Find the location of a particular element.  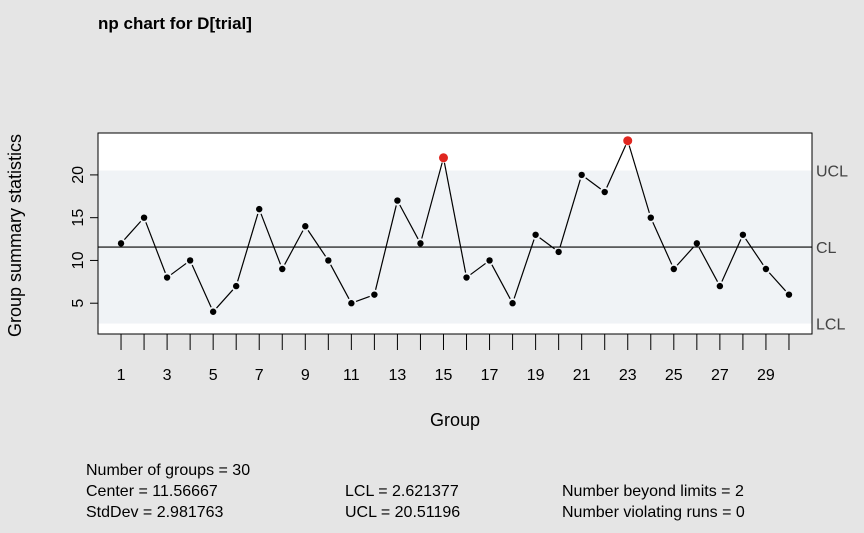

stat-number-of-groups: Number of groups = 30 is located at coordinates (168, 470).